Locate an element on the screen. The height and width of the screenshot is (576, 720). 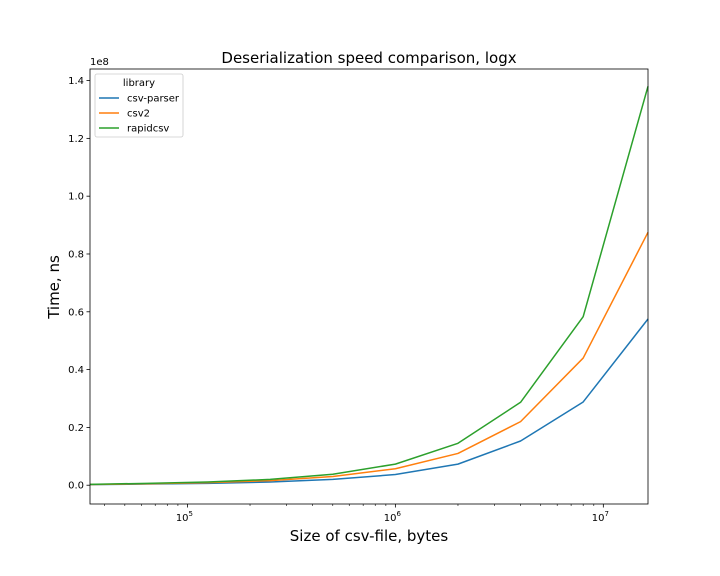
x-axis-label: Size of csv-file, bytes is located at coordinates (369, 536).